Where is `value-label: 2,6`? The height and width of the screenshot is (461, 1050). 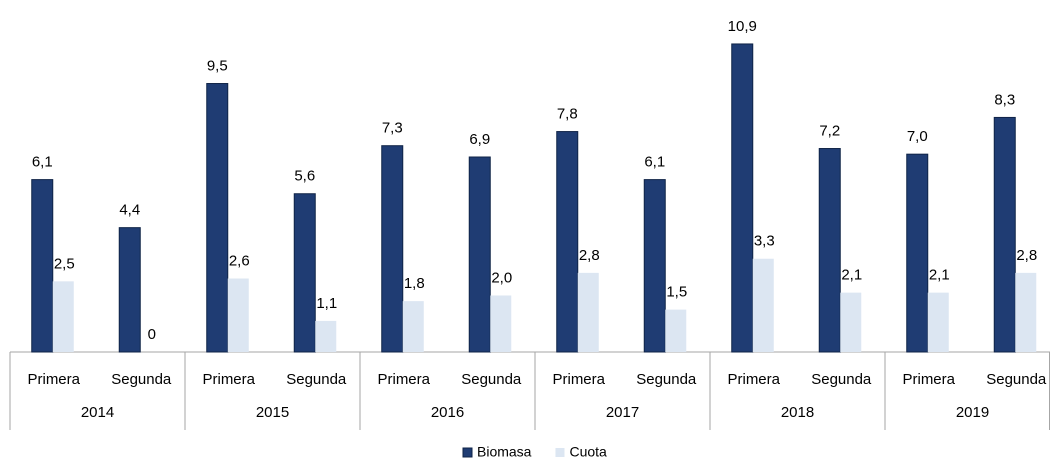 value-label: 2,6 is located at coordinates (239, 260).